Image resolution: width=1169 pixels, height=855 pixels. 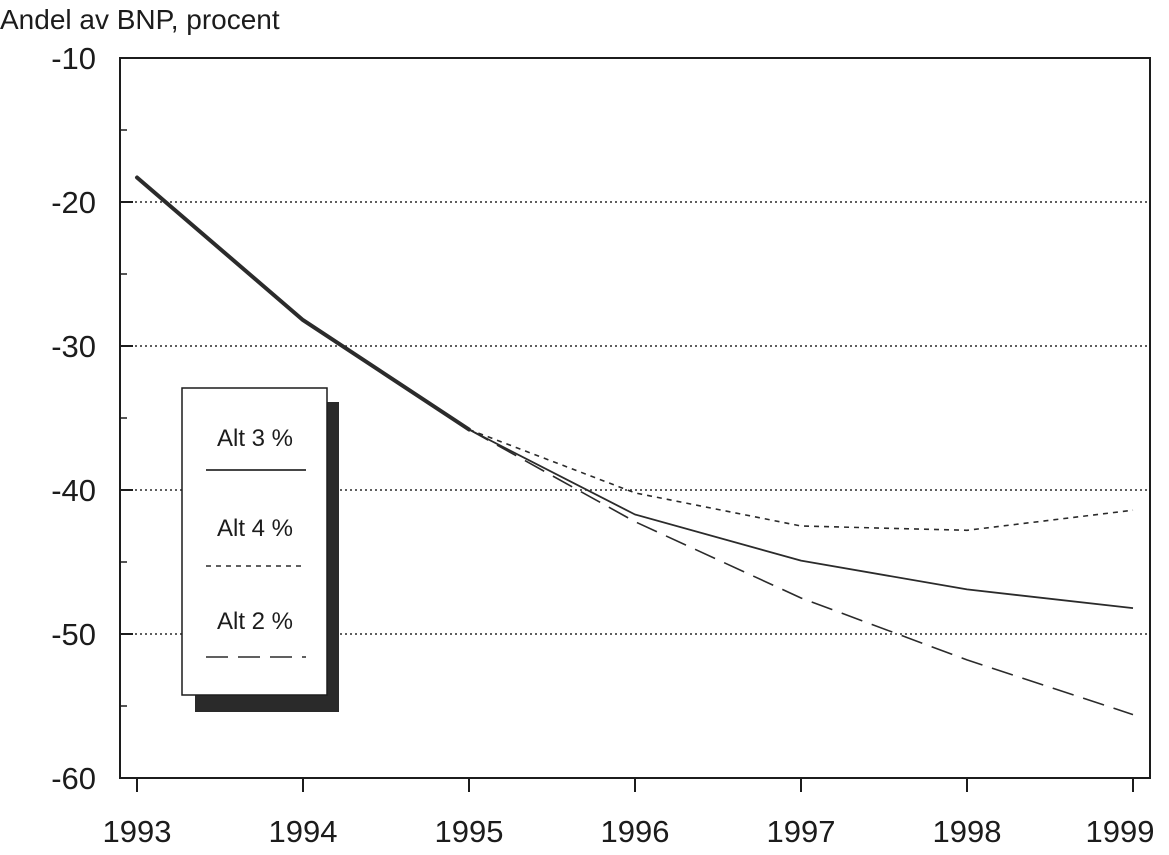 I want to click on y-tick-label: -50, so click(x=73, y=634).